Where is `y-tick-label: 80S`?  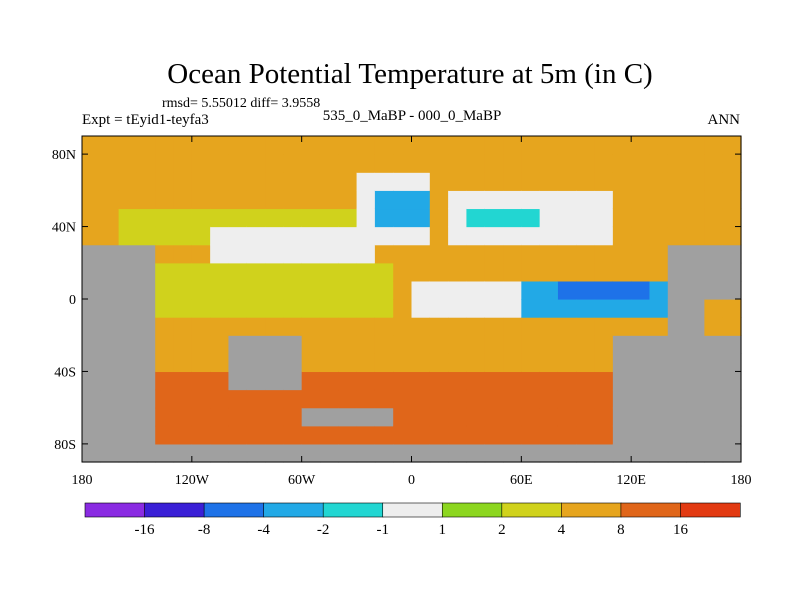 y-tick-label: 80S is located at coordinates (65, 445).